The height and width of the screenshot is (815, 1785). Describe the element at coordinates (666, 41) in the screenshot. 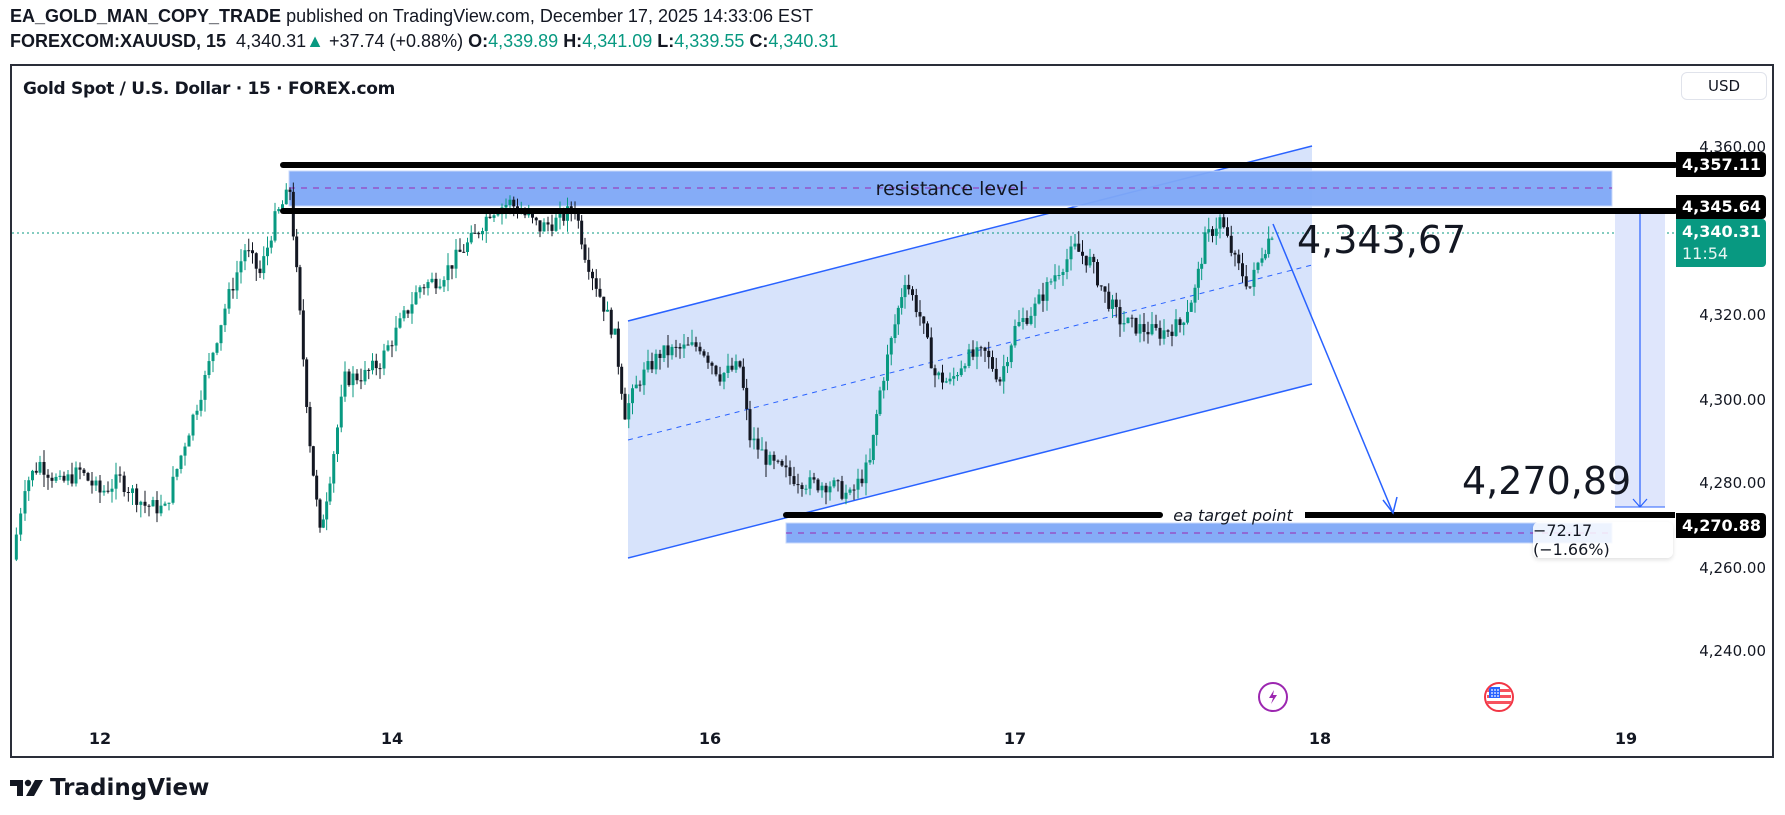

I see `low-label: L:` at that location.